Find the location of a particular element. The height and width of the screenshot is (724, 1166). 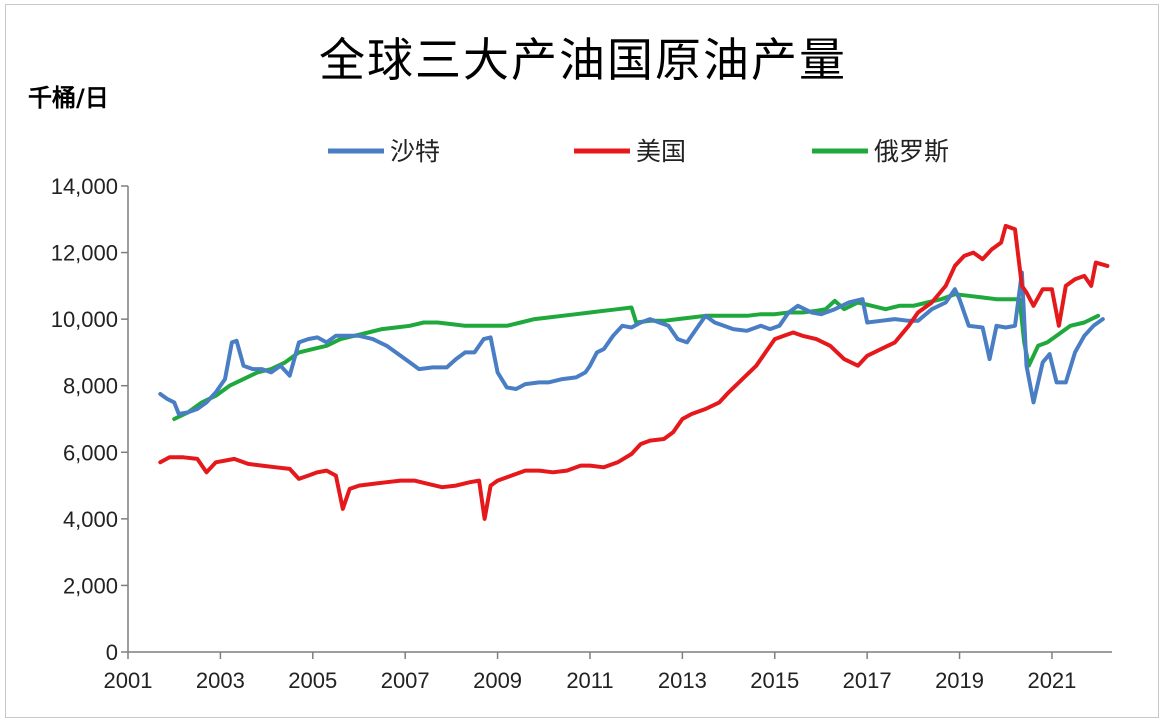

y-tick-label: 10,000 is located at coordinates (84, 319).